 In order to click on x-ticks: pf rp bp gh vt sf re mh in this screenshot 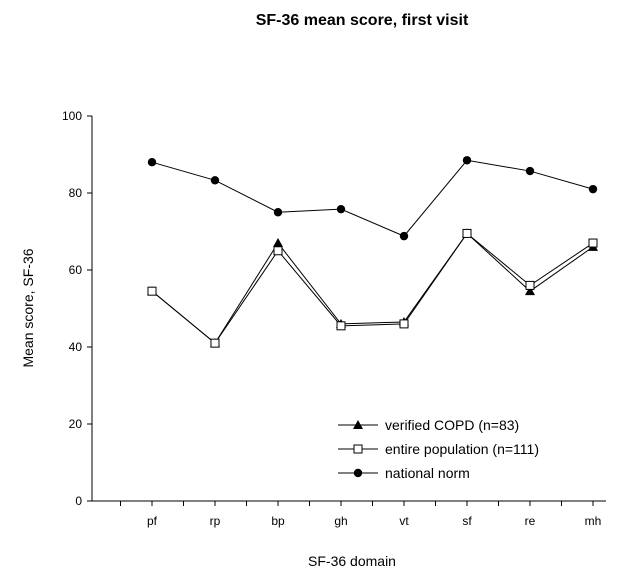, I will do `click(361, 514)`.